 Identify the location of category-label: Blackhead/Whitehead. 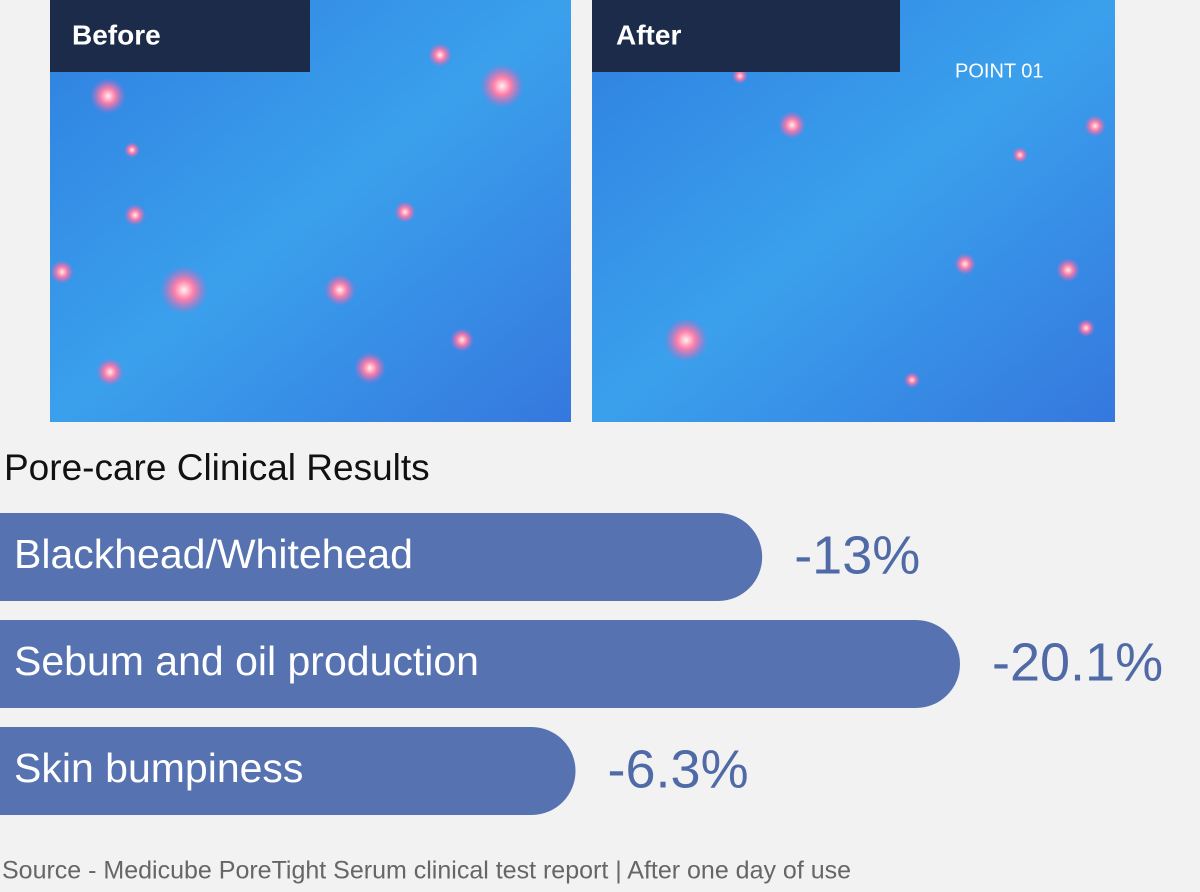
(213, 554).